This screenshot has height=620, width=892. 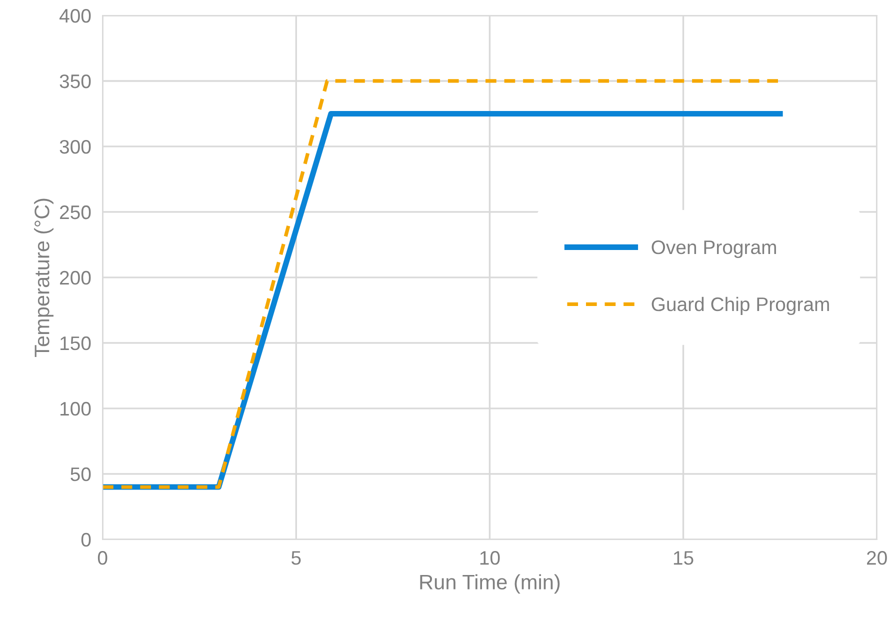 What do you see at coordinates (80, 474) in the screenshot?
I see `y-tick-label: 50` at bounding box center [80, 474].